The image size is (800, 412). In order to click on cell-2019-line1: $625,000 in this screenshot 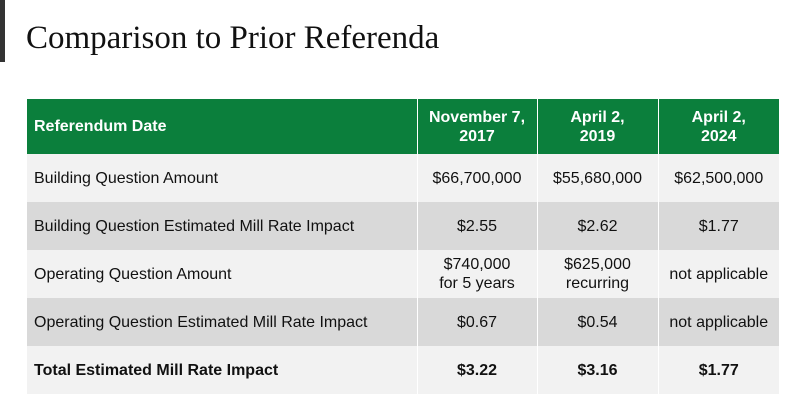, I will do `click(597, 264)`.